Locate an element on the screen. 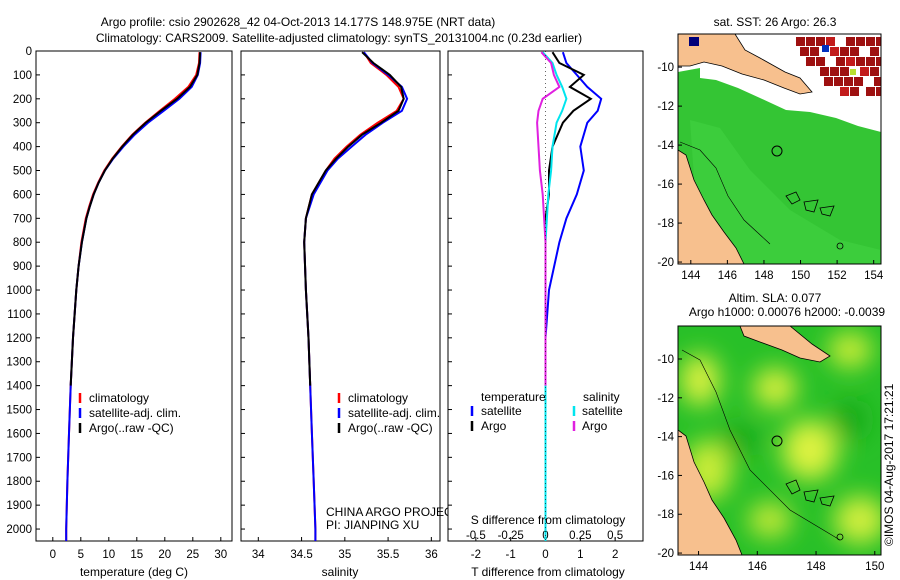 The width and height of the screenshot is (900, 580). sst-yellow-cell is located at coordinates (853, 72).